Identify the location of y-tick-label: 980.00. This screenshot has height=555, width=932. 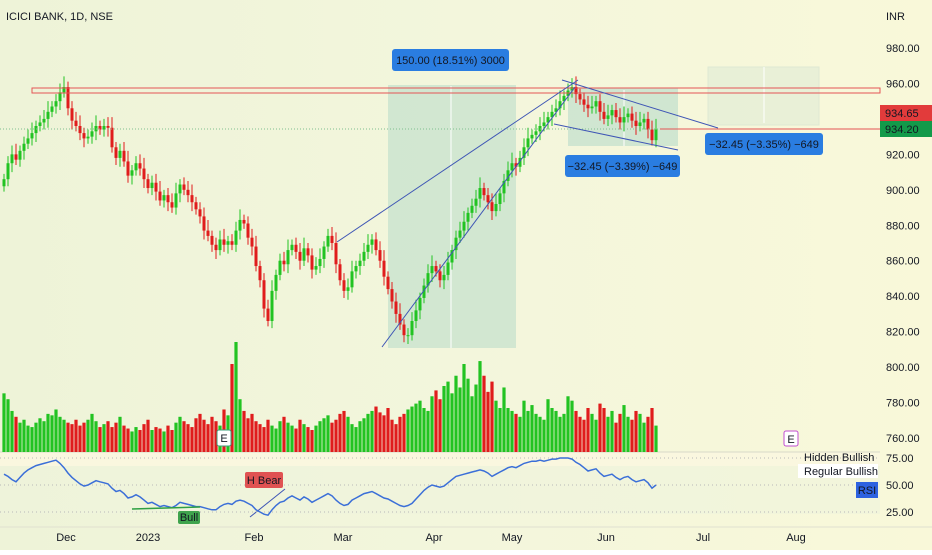
(903, 49).